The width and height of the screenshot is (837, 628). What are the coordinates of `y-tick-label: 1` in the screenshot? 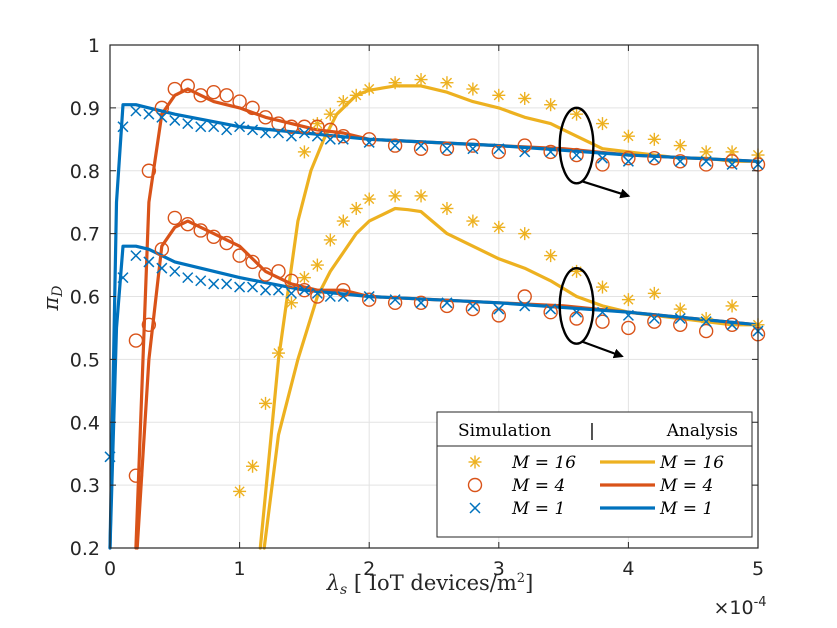 It's located at (94, 46).